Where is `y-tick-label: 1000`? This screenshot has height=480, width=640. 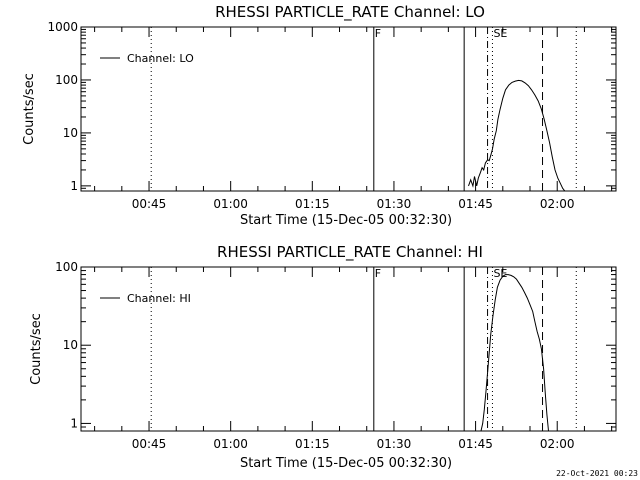
y-tick-label: 1000 is located at coordinates (62, 27).